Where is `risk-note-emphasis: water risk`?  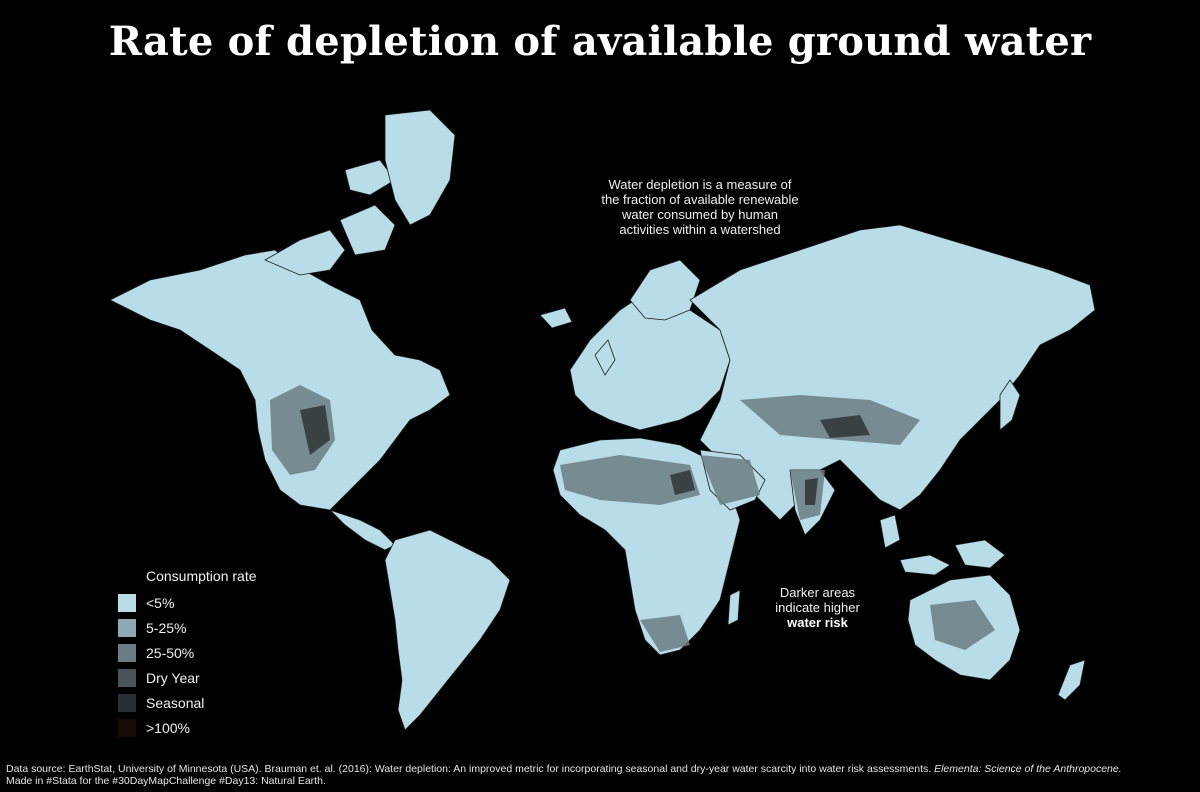
risk-note-emphasis: water risk is located at coordinates (817, 622).